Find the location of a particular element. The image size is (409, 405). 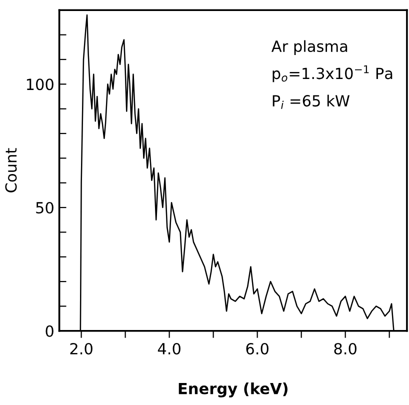

y-tick-label: 0 is located at coordinates (50, 331).